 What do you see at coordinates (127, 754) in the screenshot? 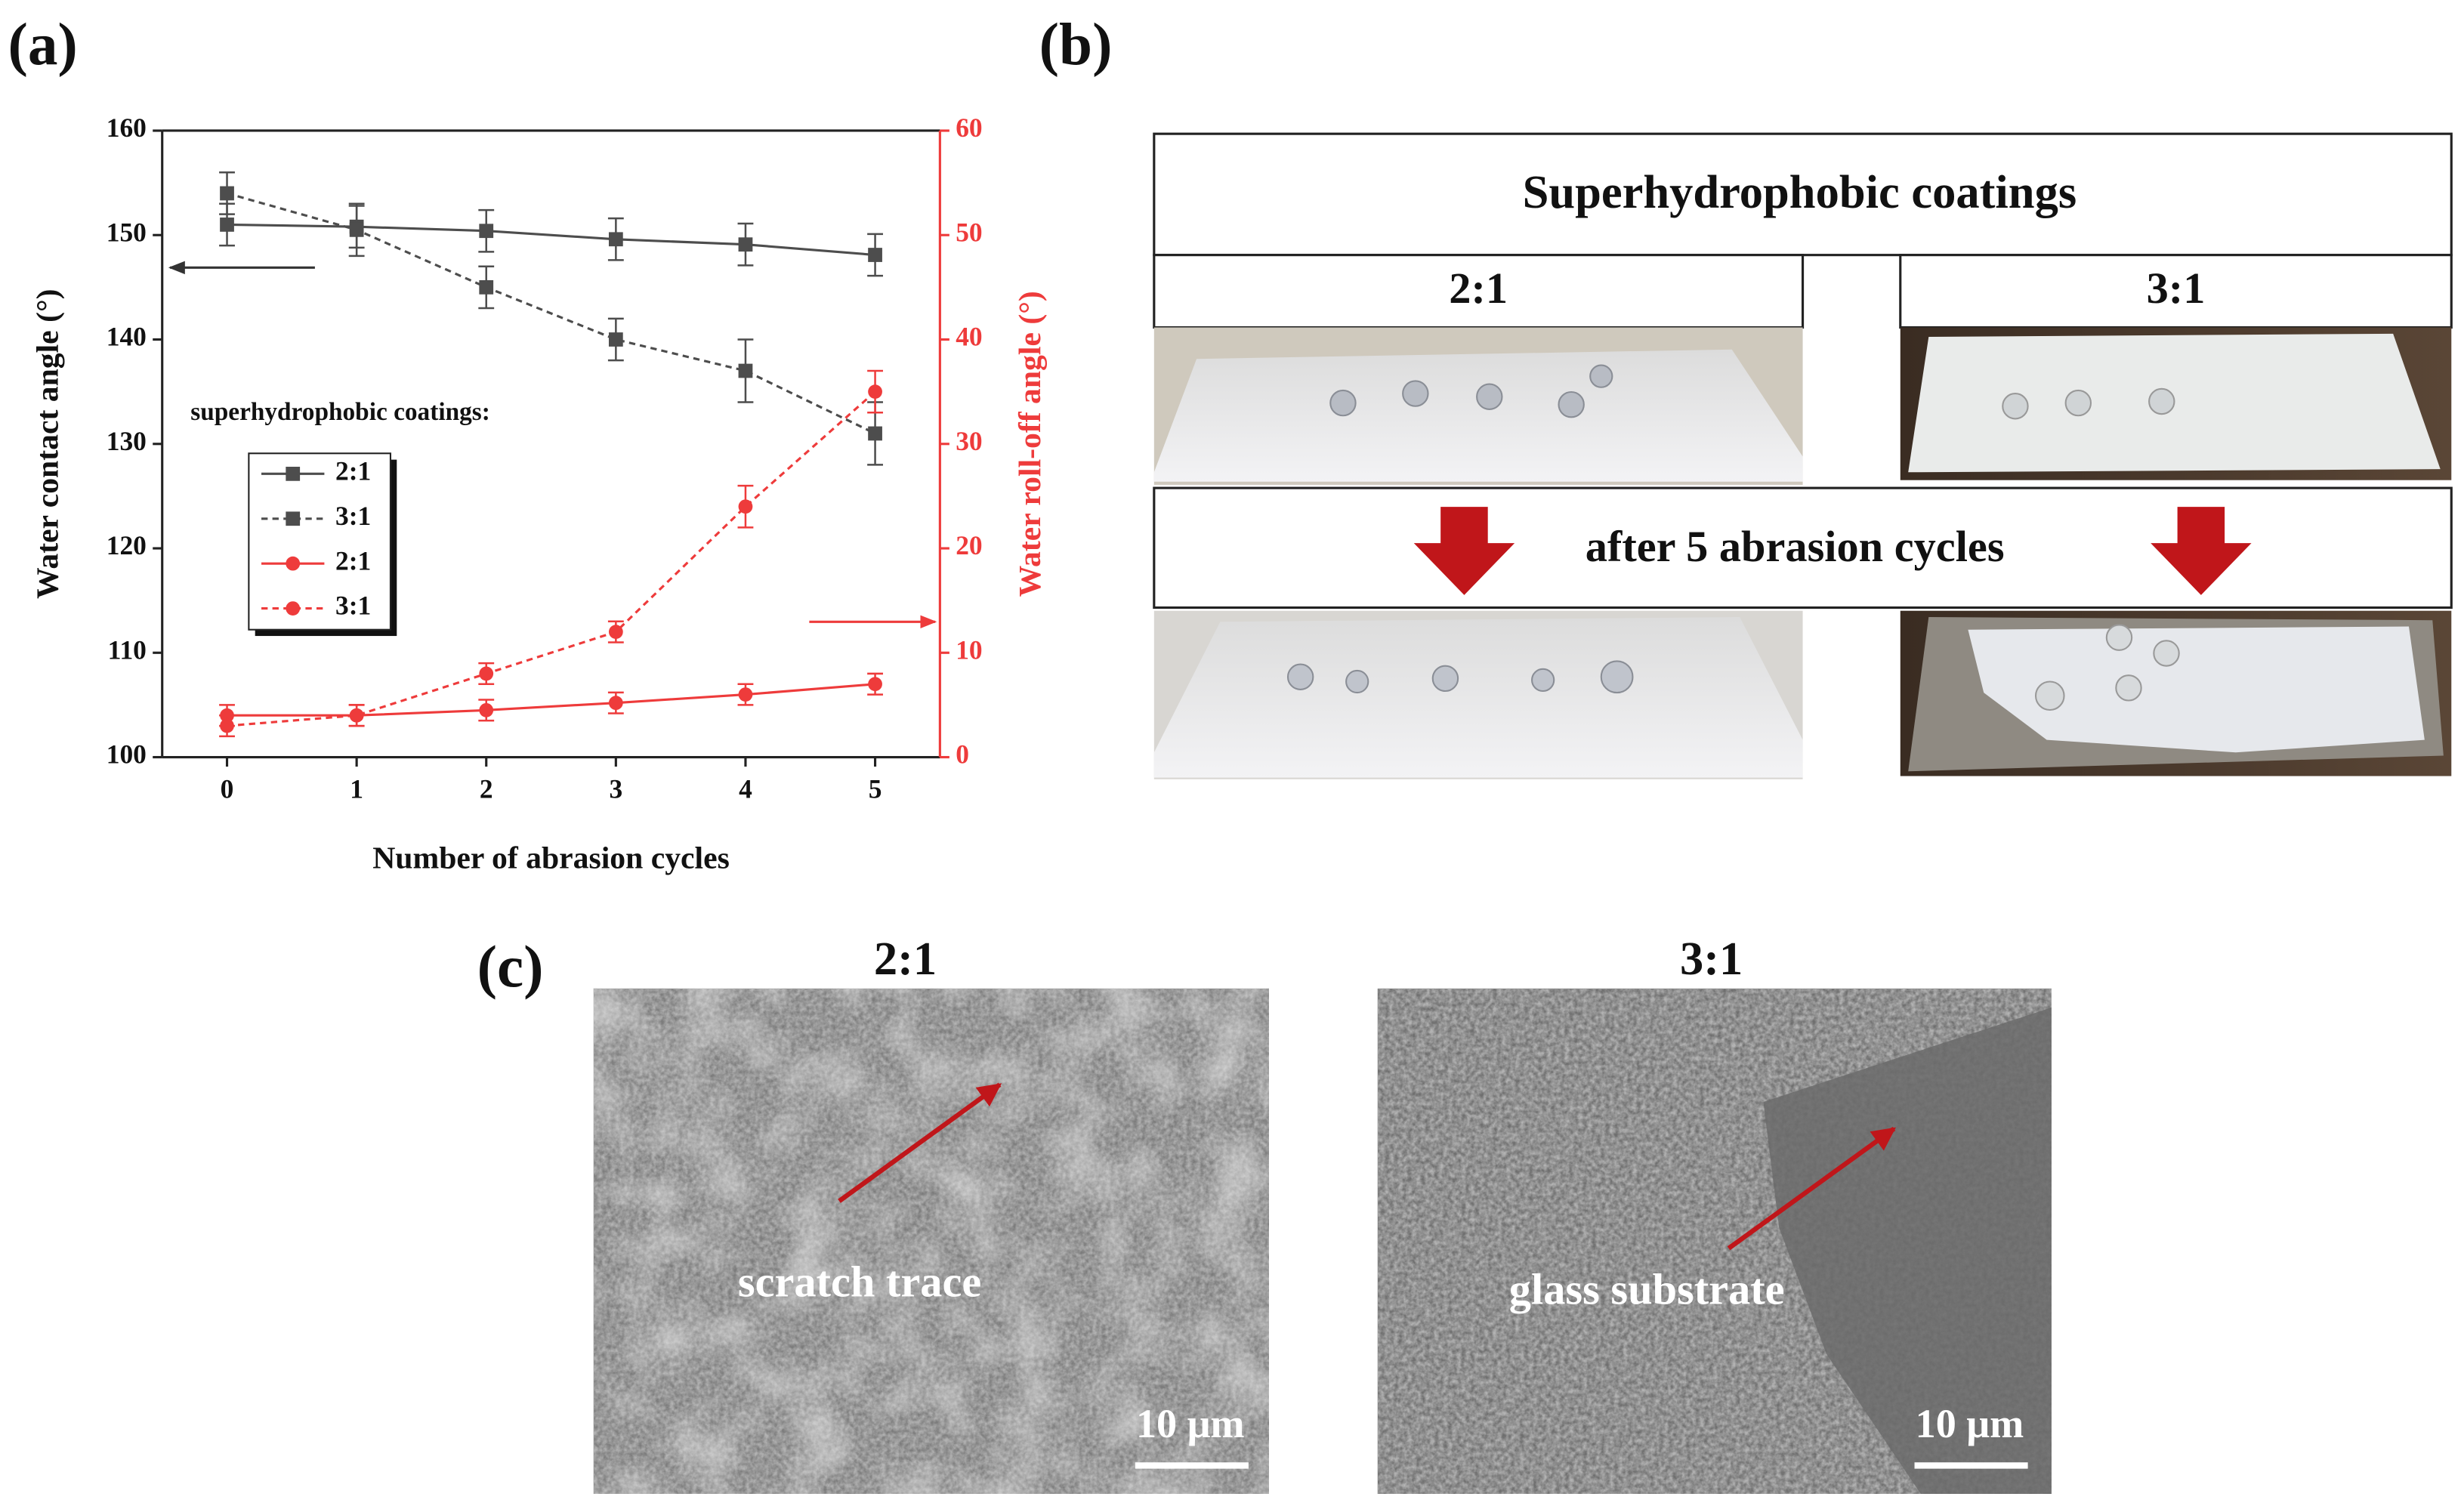
I see `y-tick-label: 100` at bounding box center [127, 754].